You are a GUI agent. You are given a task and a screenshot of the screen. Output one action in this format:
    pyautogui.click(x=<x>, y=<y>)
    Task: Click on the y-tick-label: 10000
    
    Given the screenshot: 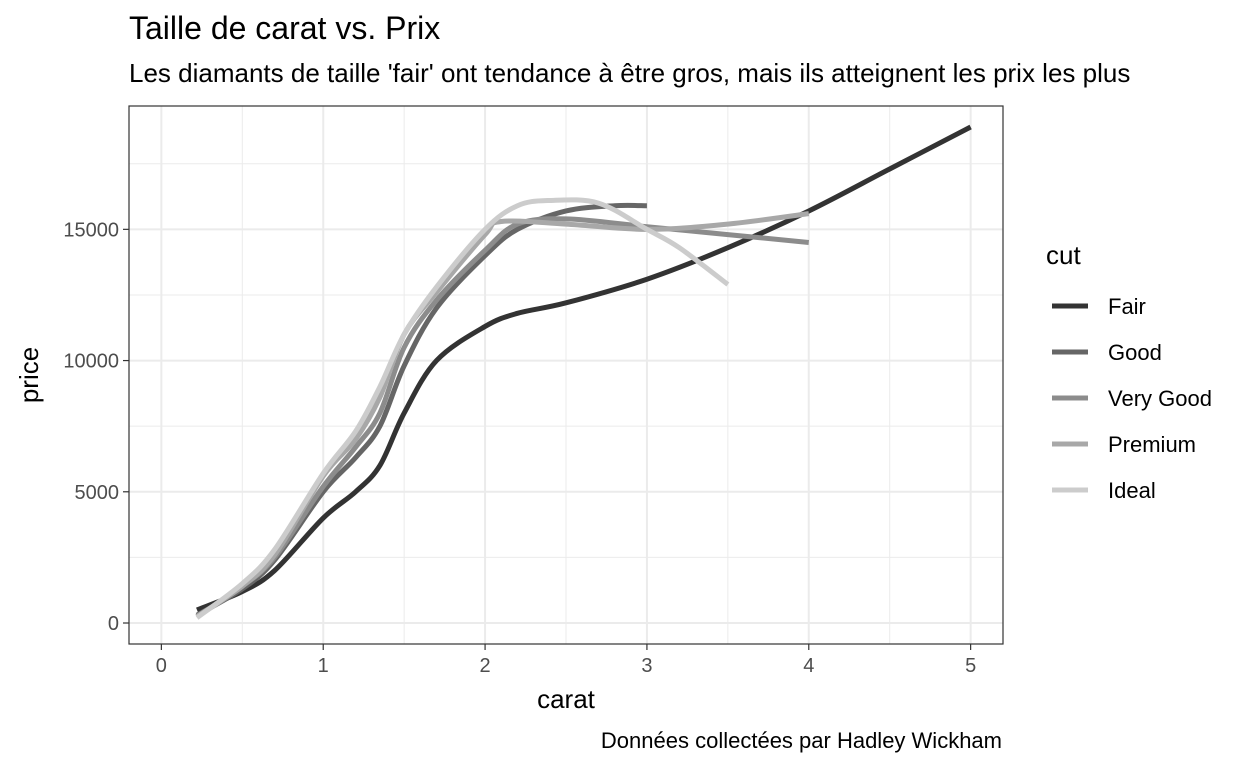 What is the action you would take?
    pyautogui.click(x=91, y=362)
    